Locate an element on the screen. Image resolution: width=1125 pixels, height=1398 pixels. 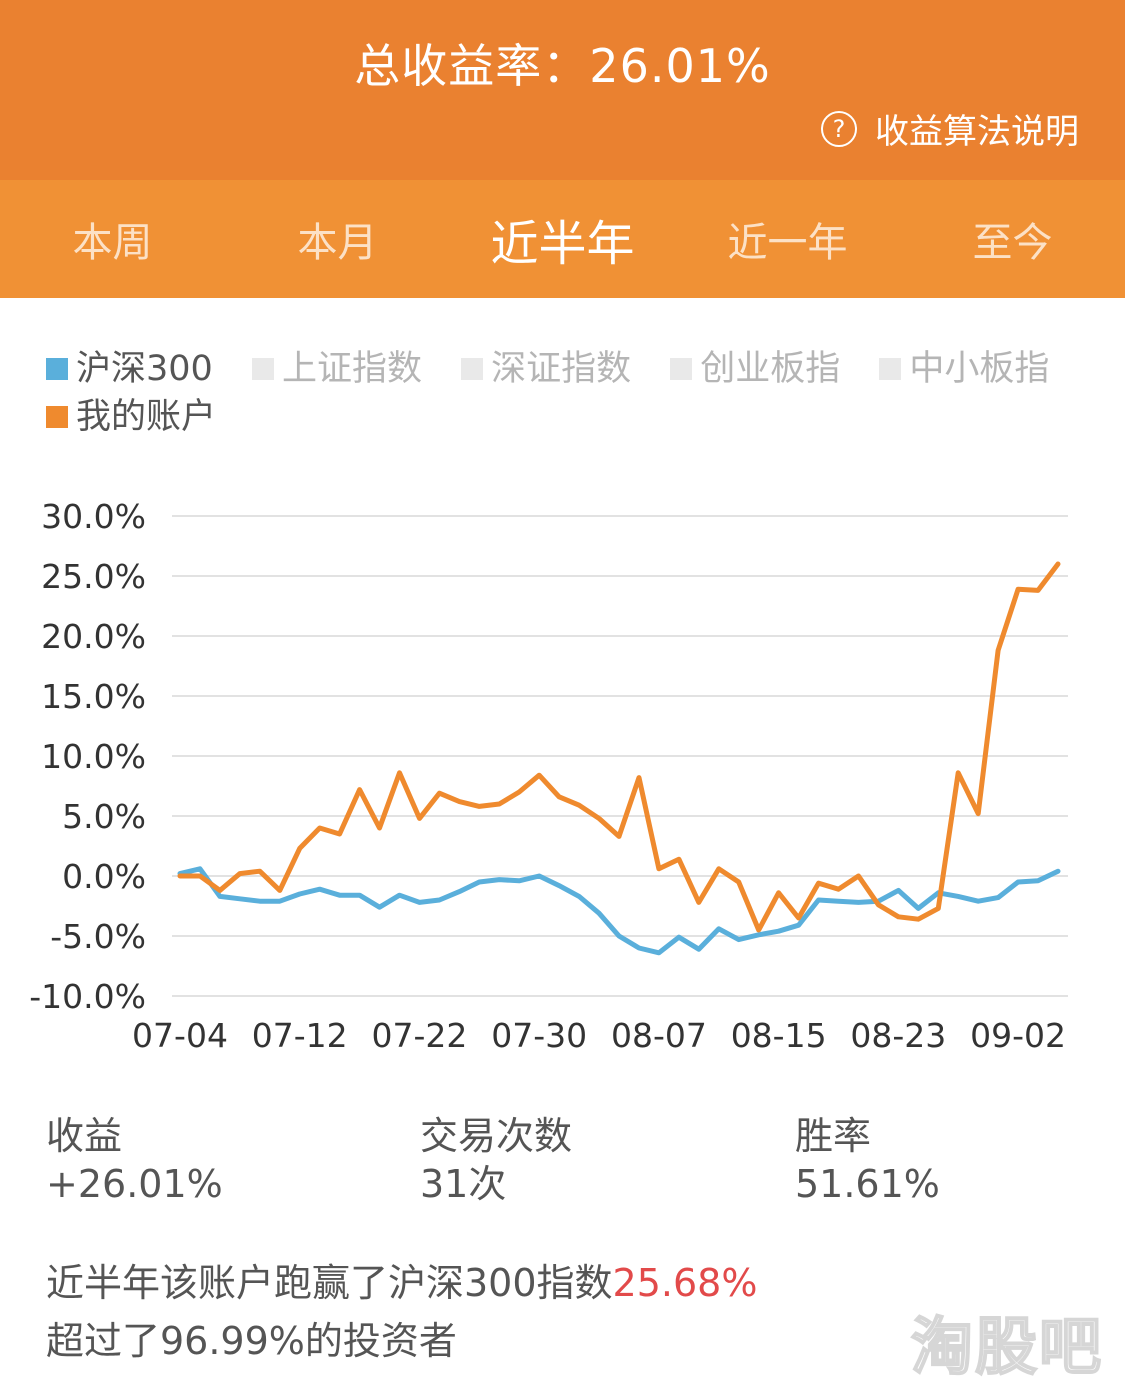
y-tick-label: 30.0% is located at coordinates (93, 516).